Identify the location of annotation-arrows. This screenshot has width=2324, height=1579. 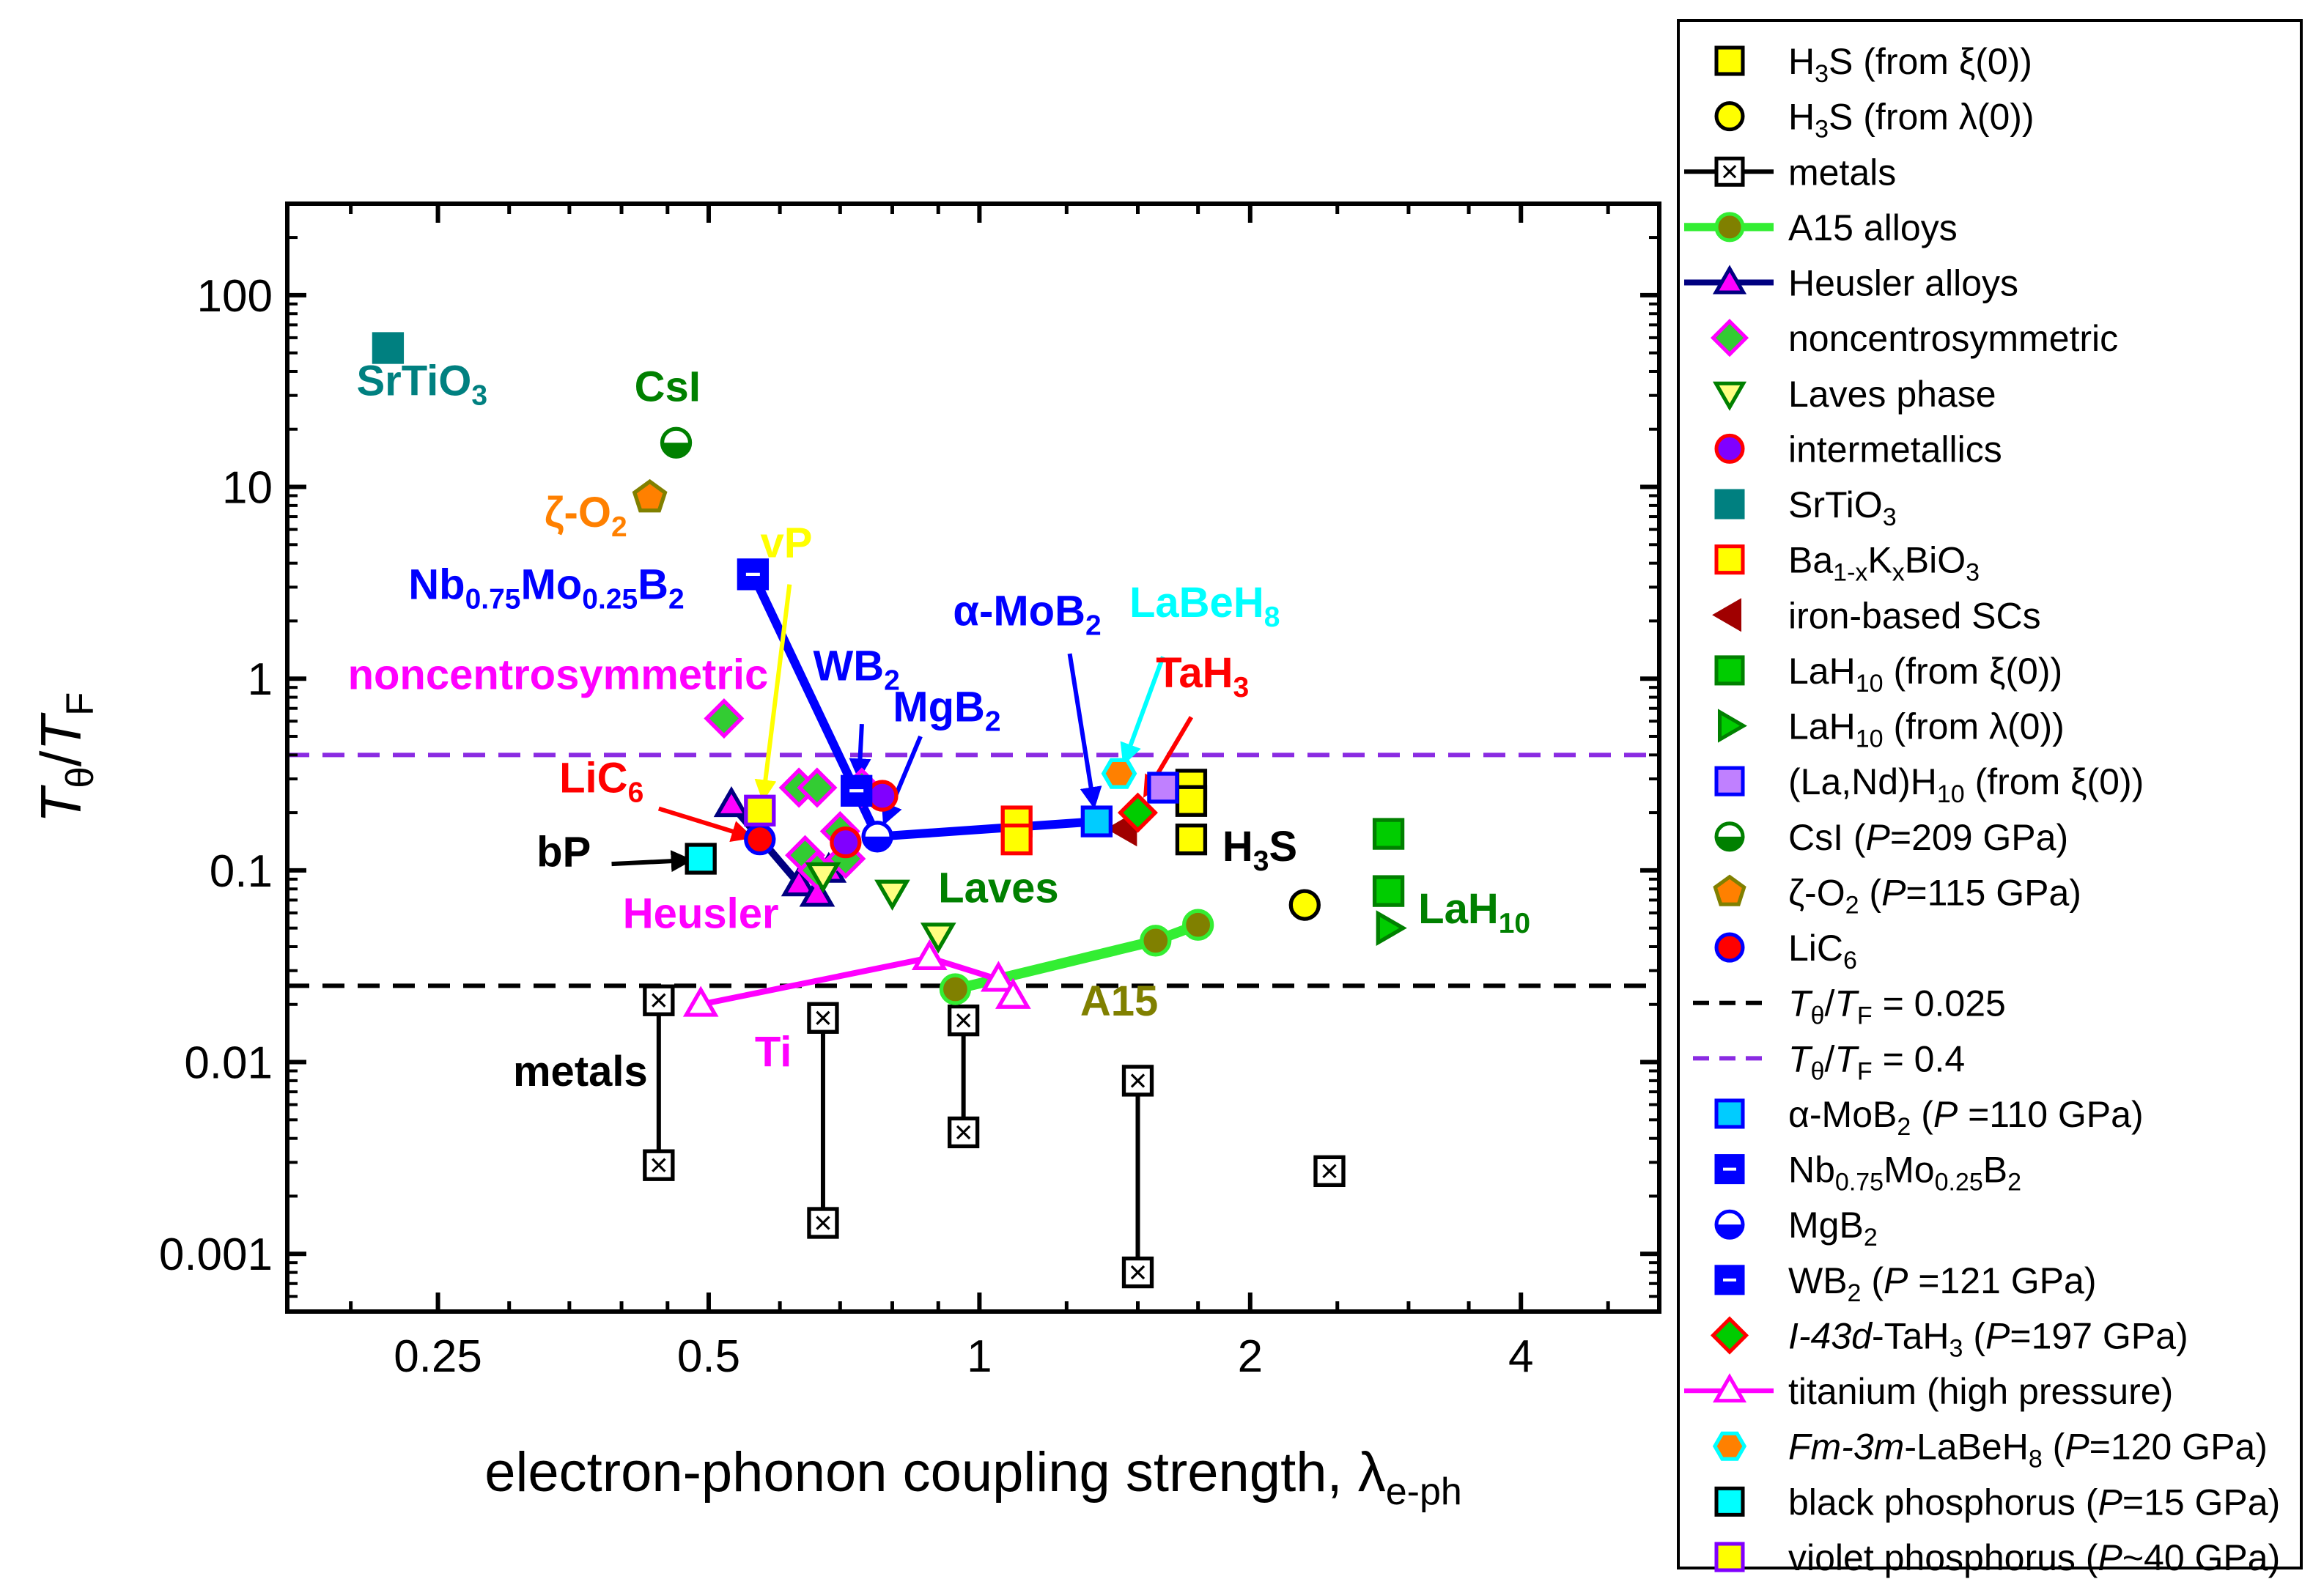
(902, 728).